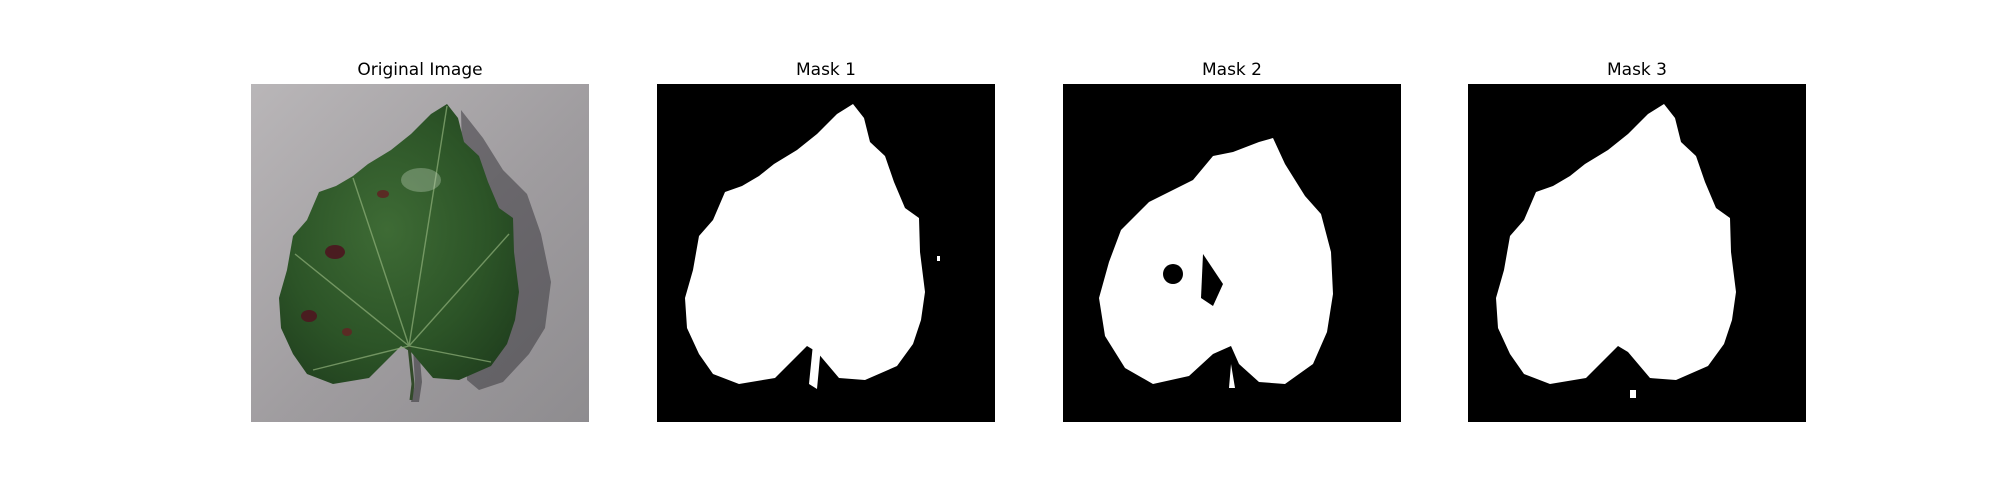 The width and height of the screenshot is (2000, 500). I want to click on figure-panel-mask-3: Mask 3, so click(1637, 240).